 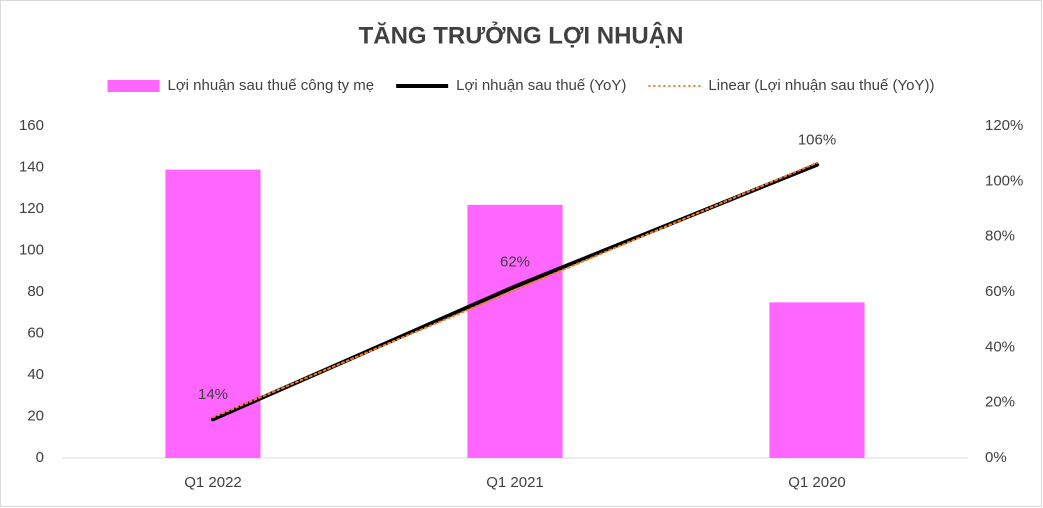 I want to click on data-label: 14%, so click(x=213, y=394).